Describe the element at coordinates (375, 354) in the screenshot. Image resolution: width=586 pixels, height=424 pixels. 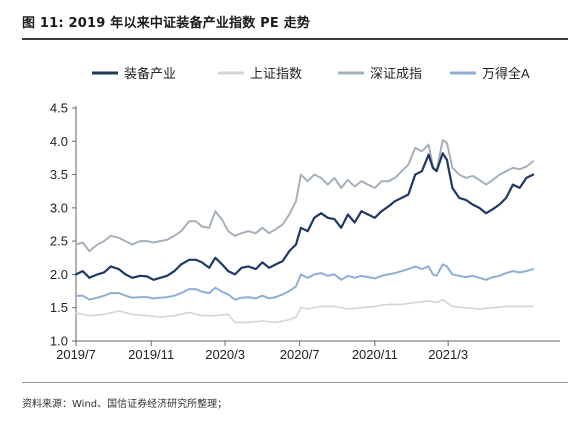
I see `x-tick-label: 2020/11` at that location.